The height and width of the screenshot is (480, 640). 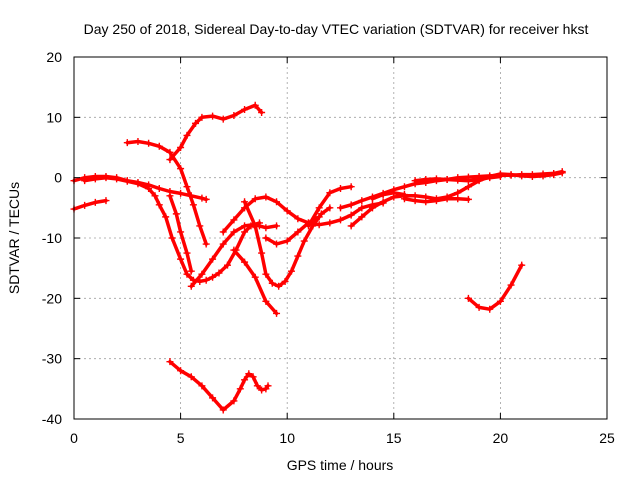 What do you see at coordinates (52, 298) in the screenshot?
I see `y-tick-label: -20` at bounding box center [52, 298].